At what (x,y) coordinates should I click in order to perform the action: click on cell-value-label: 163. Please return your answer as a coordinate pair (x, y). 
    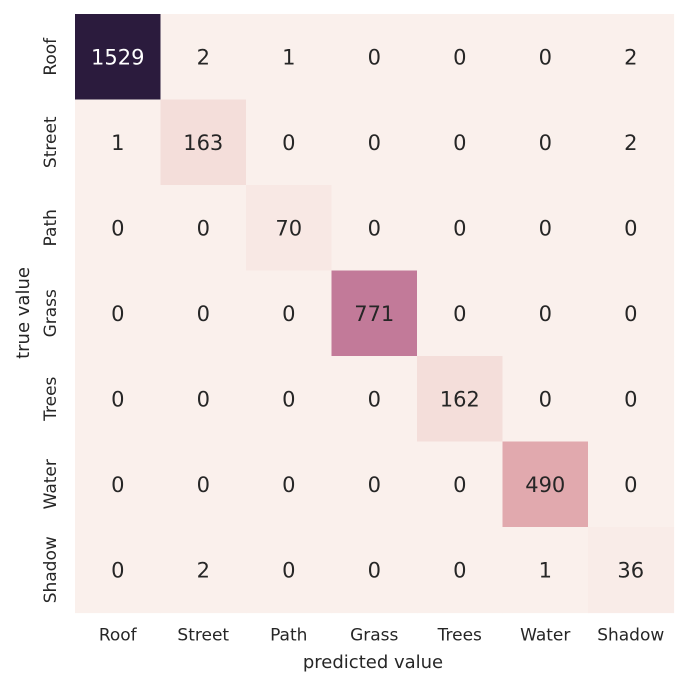
    Looking at the image, I should click on (203, 143).